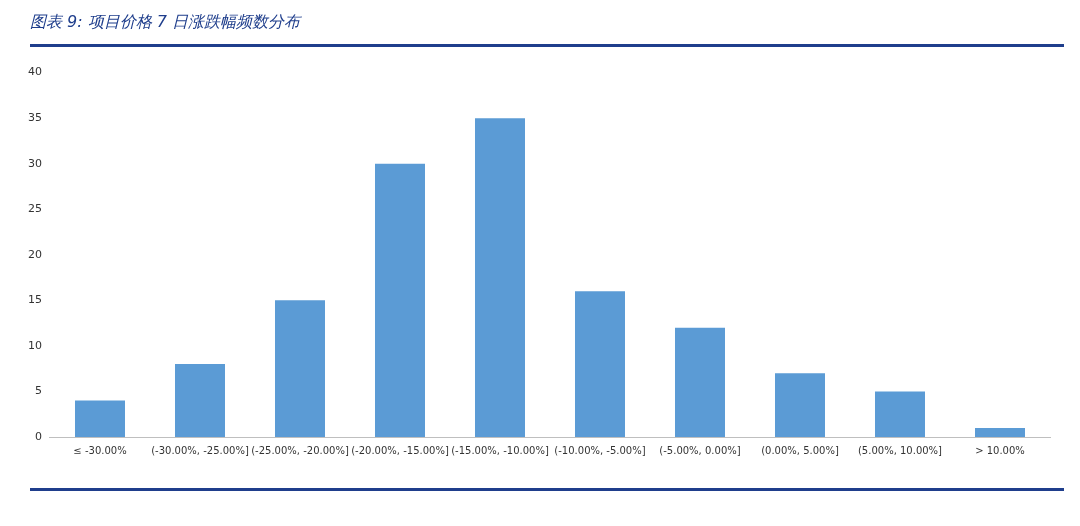 The width and height of the screenshot is (1080, 526). I want to click on x-tick-label: > 10.00%, so click(1000, 450).